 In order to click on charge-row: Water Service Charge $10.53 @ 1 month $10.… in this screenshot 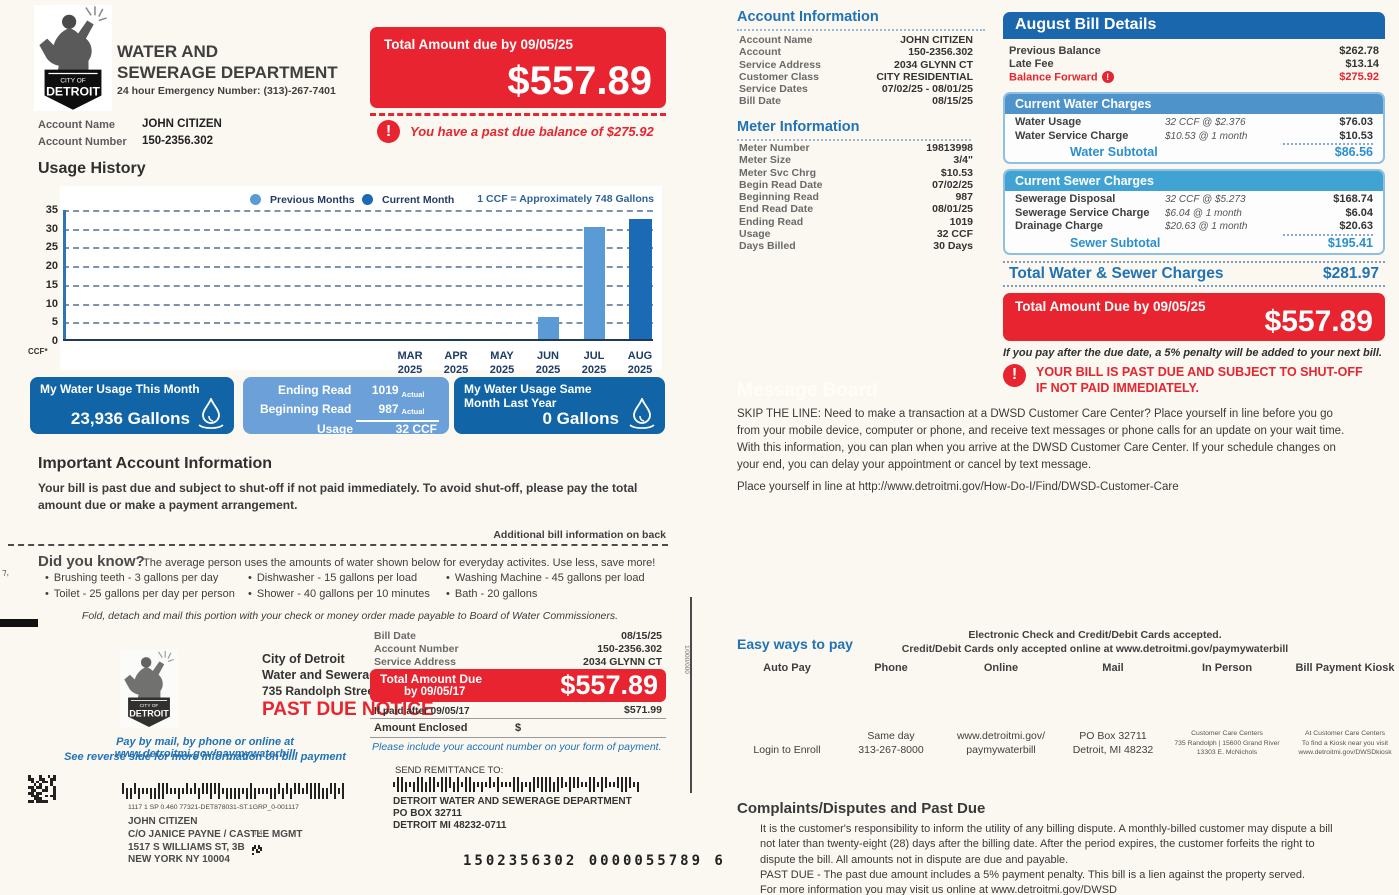, I will do `click(1194, 137)`.